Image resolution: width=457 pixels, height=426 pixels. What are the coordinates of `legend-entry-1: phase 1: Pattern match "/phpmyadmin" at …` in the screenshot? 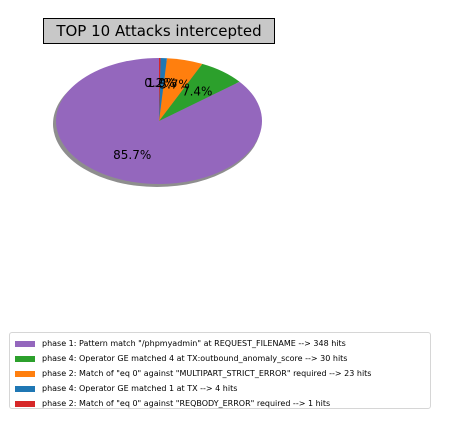 It's located at (222, 343).